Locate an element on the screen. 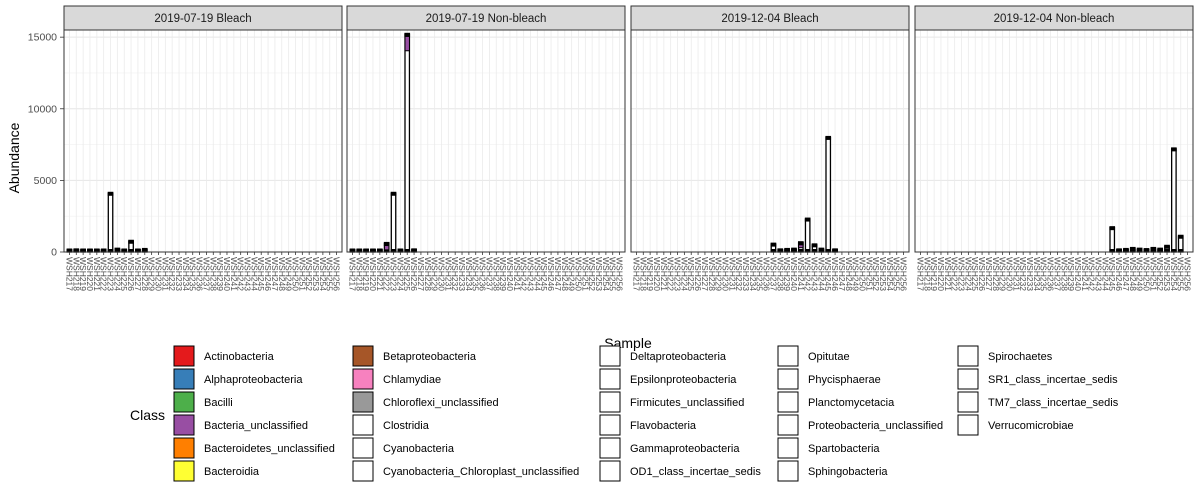 The width and height of the screenshot is (1200, 497). x-tick-label: WSH249 is located at coordinates (289, 274).